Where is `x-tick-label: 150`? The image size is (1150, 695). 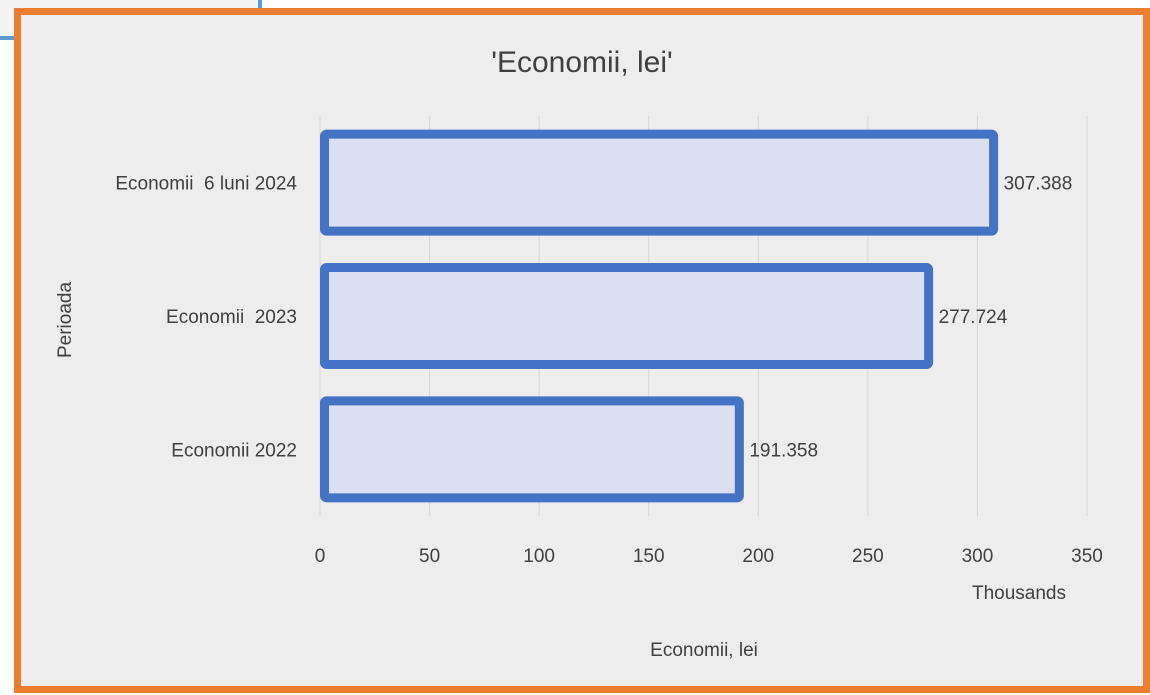
x-tick-label: 150 is located at coordinates (649, 556).